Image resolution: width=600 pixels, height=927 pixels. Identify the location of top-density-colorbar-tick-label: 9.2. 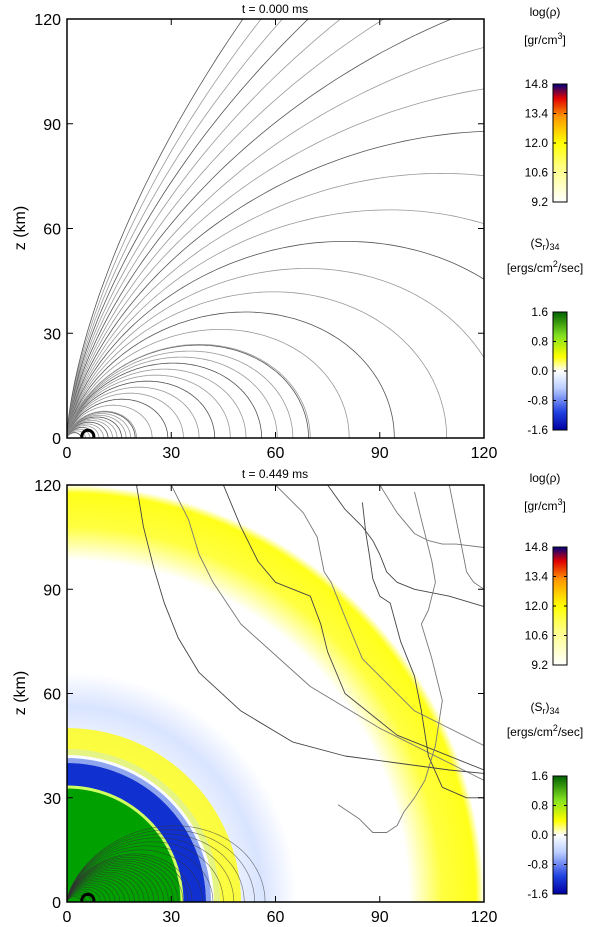
(539, 202).